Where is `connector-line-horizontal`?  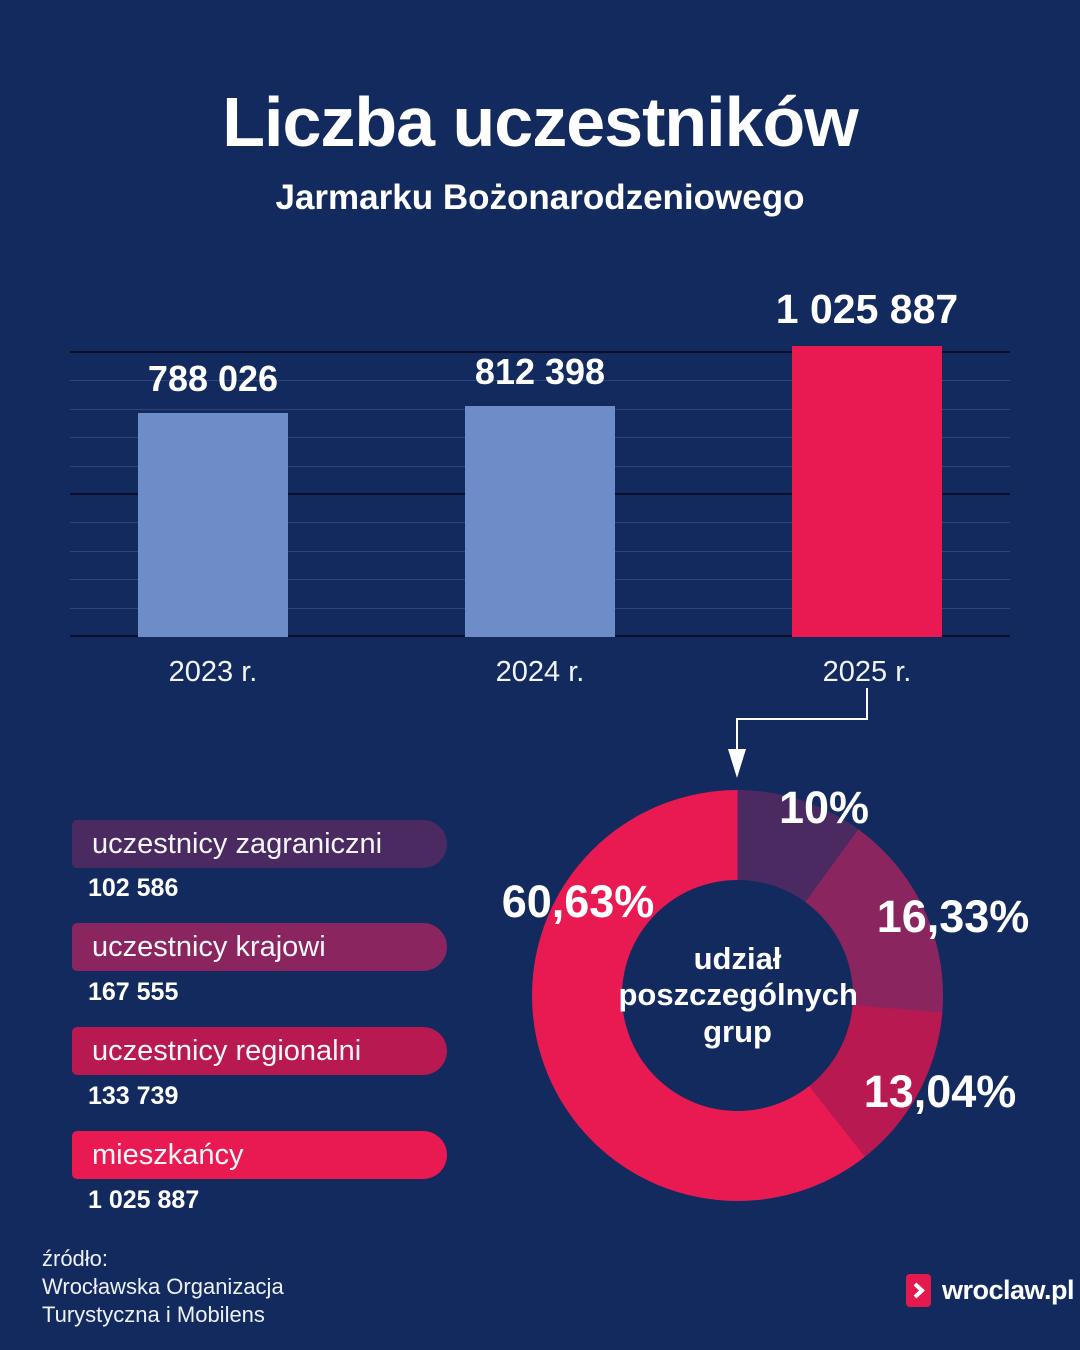 connector-line-horizontal is located at coordinates (802, 719).